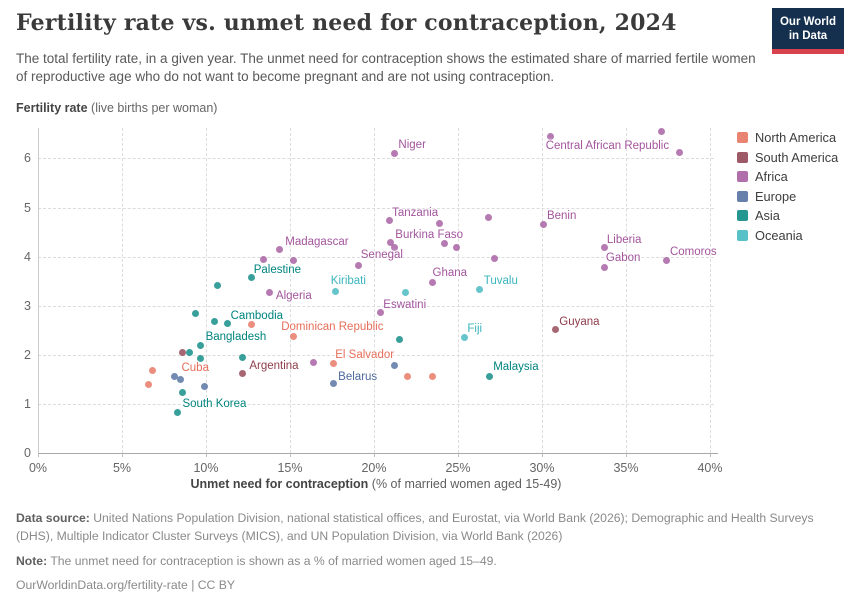 The image size is (850, 600). I want to click on data-point-gabon, so click(604, 267).